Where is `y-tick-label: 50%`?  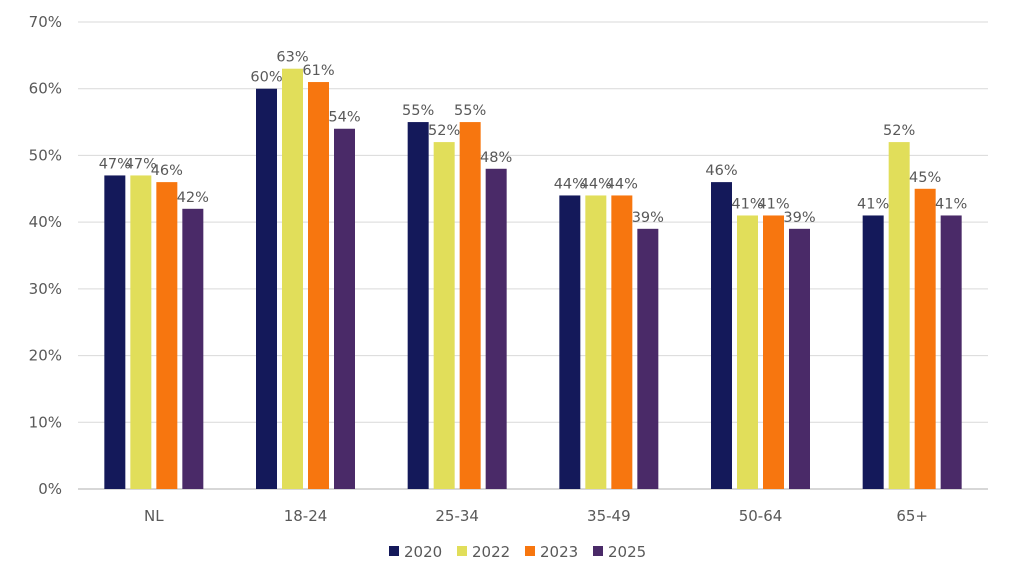
y-tick-label: 50% is located at coordinates (45, 155).